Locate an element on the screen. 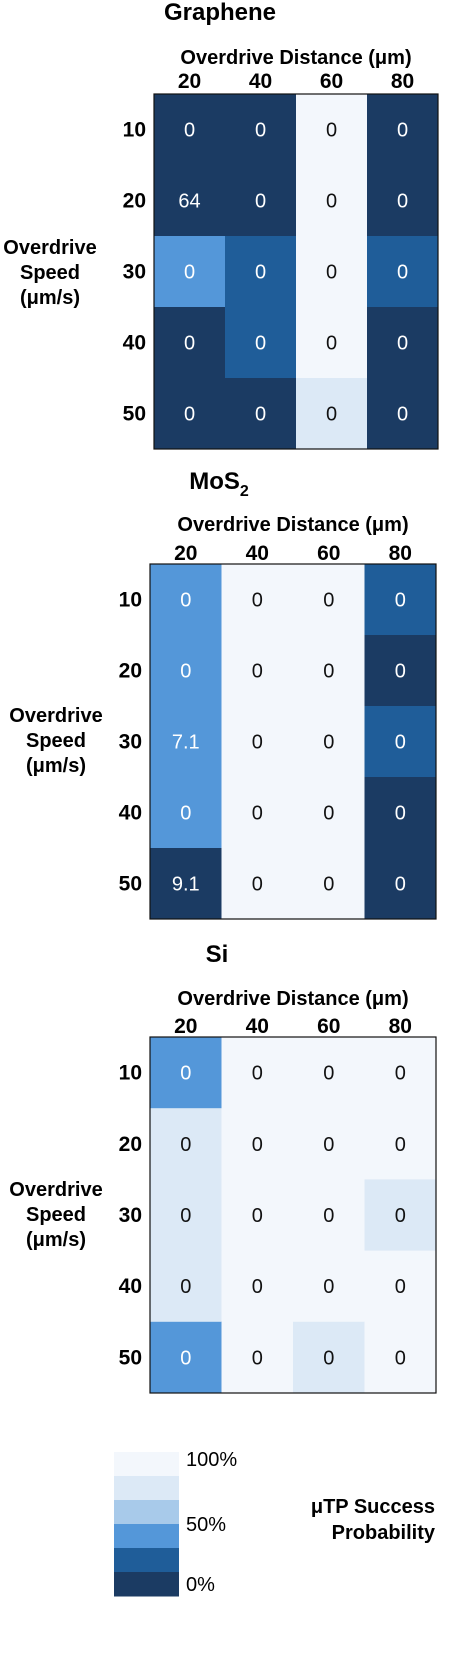 The width and height of the screenshot is (472, 1674). panel-title: MoS2 is located at coordinates (219, 484).